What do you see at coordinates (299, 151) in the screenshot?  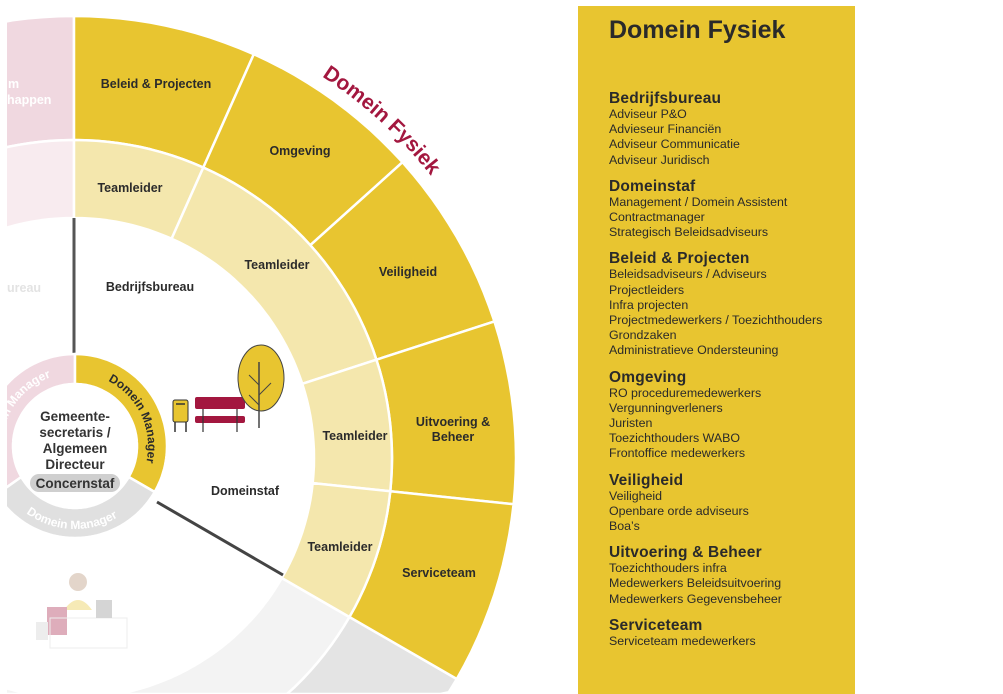 I see `segment-omgeving: Omgeving` at bounding box center [299, 151].